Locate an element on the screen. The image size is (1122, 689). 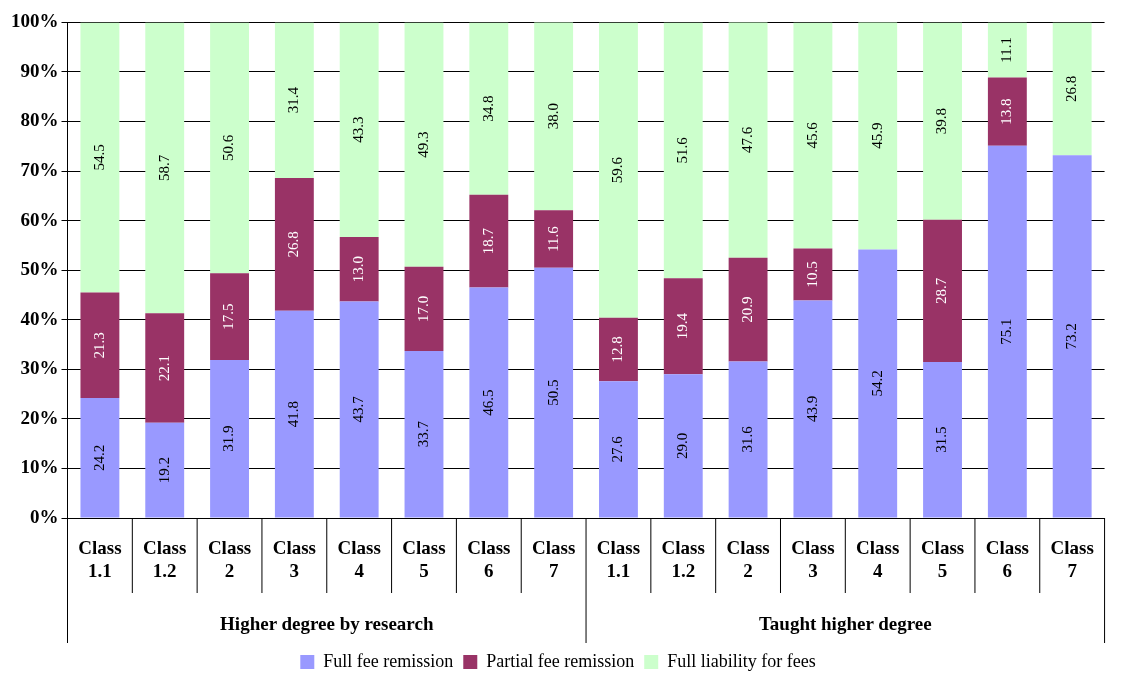
data-label: 12.8 is located at coordinates (617, 349).